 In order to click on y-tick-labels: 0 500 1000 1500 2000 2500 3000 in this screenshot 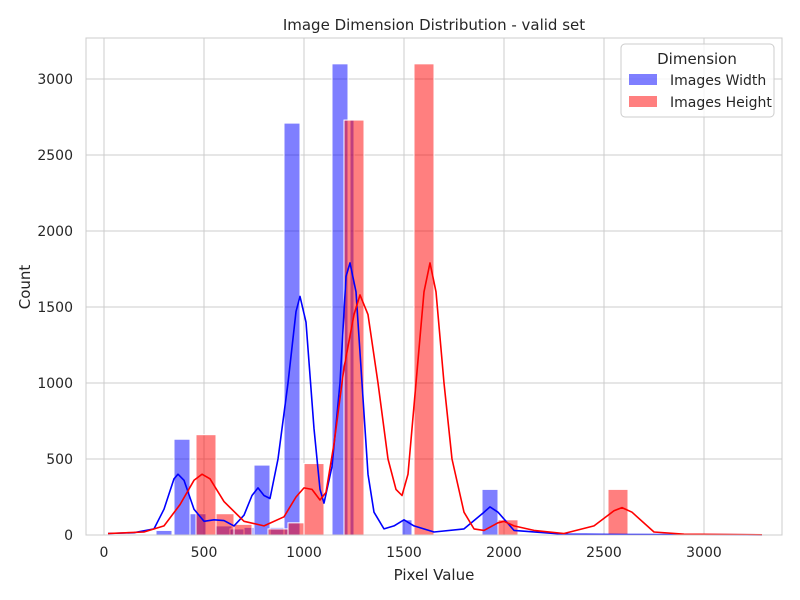, I will do `click(55, 308)`.